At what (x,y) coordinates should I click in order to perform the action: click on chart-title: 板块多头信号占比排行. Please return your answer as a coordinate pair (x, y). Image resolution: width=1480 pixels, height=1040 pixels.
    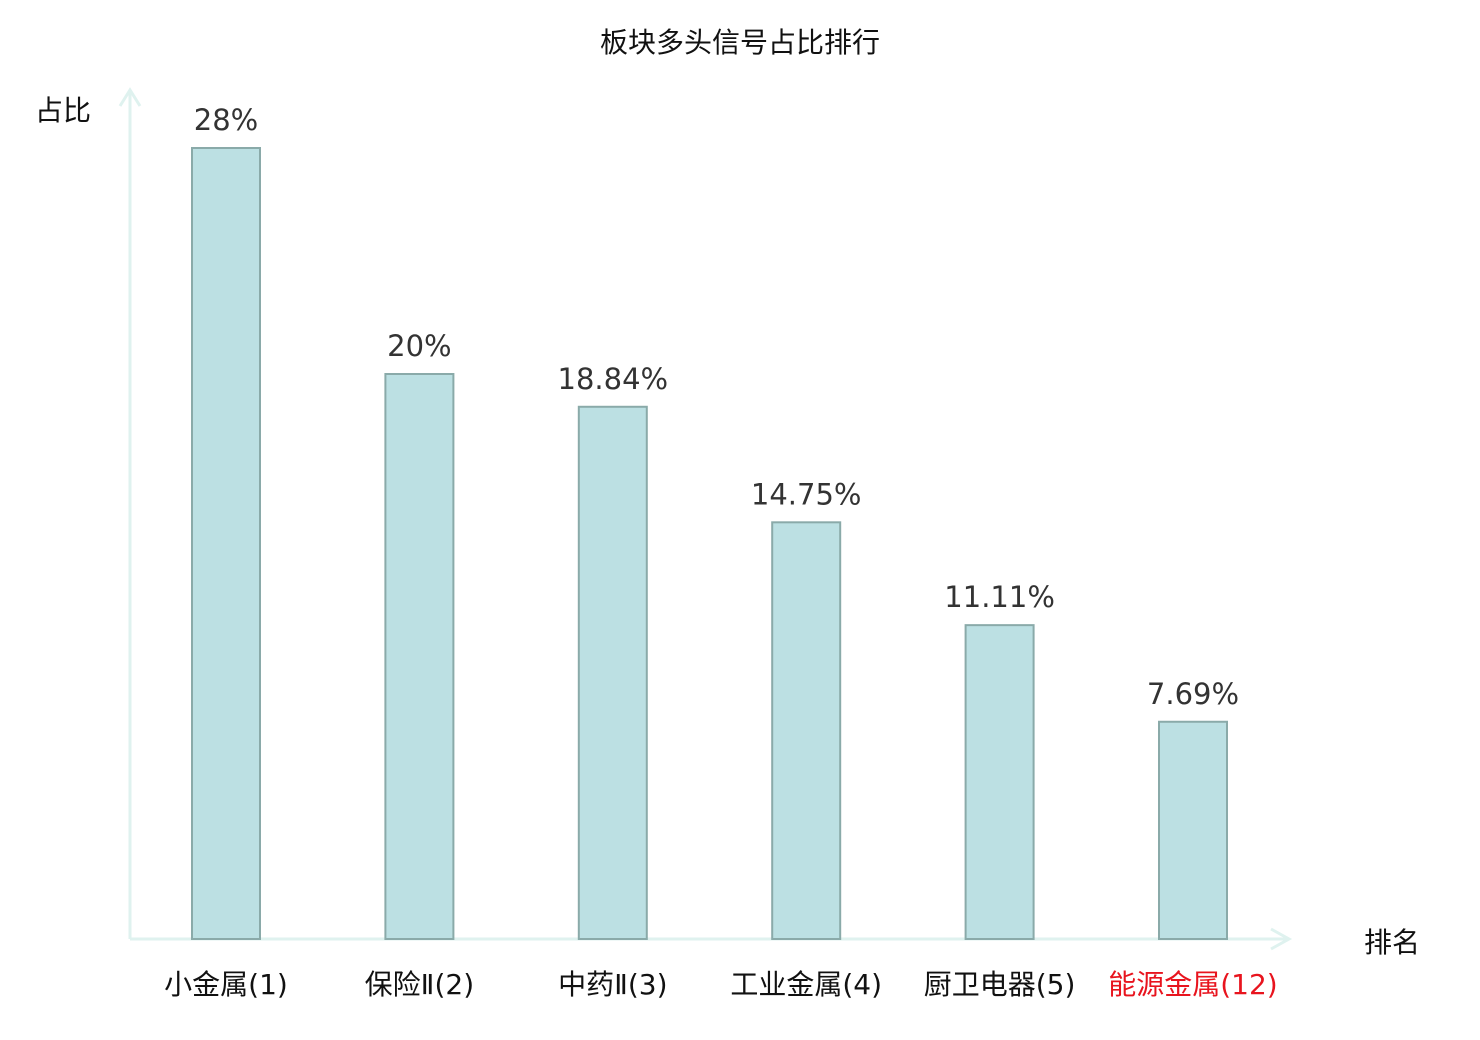
    Looking at the image, I should click on (740, 42).